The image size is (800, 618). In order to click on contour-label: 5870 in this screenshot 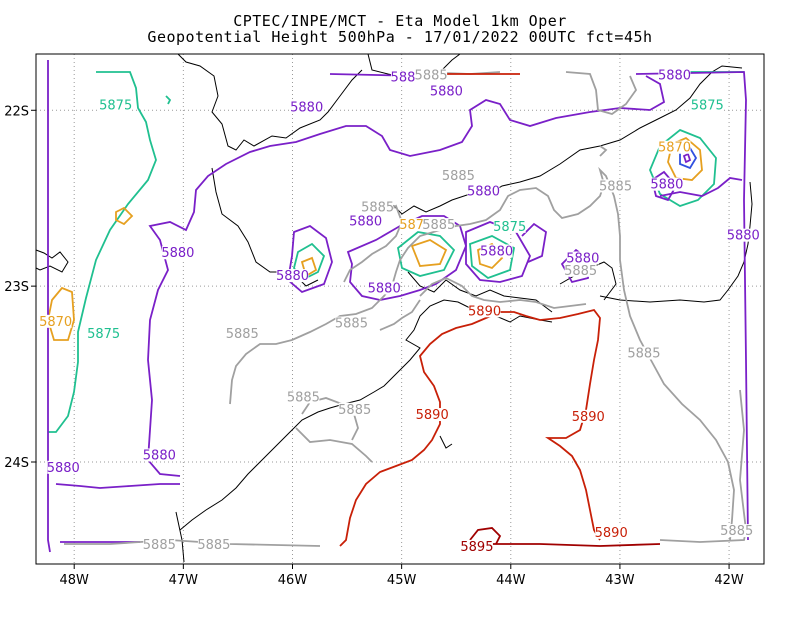, I will do `click(674, 148)`.